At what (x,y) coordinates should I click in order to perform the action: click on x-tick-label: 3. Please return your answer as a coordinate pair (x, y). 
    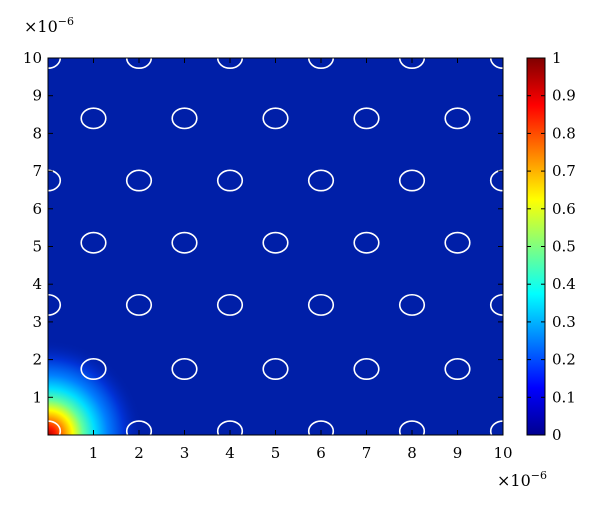
    Looking at the image, I should click on (185, 453).